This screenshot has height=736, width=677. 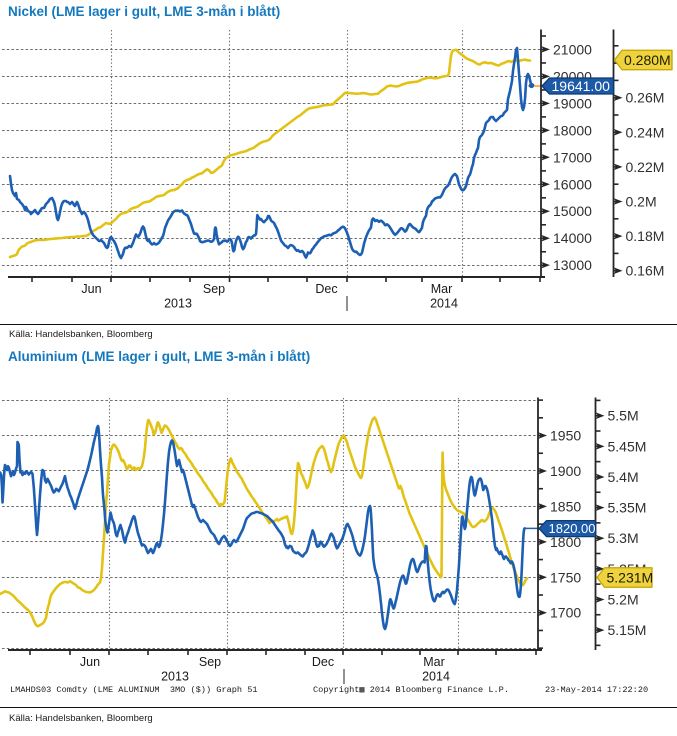 What do you see at coordinates (572, 130) in the screenshot?
I see `svg-text: 18000` at bounding box center [572, 130].